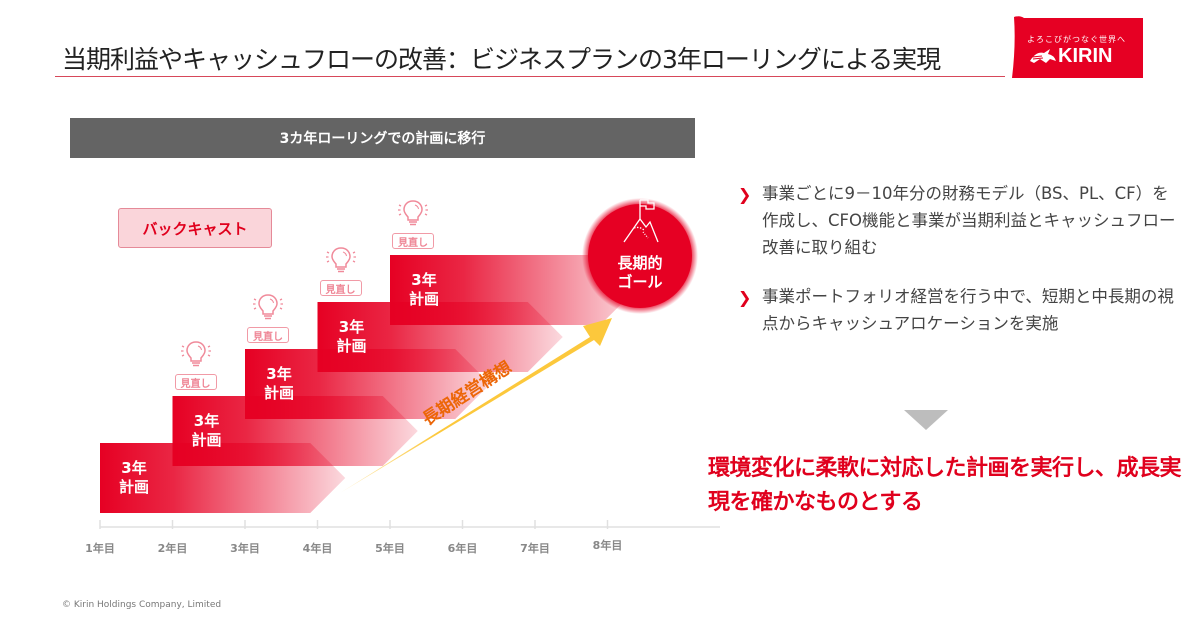  What do you see at coordinates (142, 605) in the screenshot?
I see `copyright-footer: © Kirin Holdings Company, Limited` at bounding box center [142, 605].